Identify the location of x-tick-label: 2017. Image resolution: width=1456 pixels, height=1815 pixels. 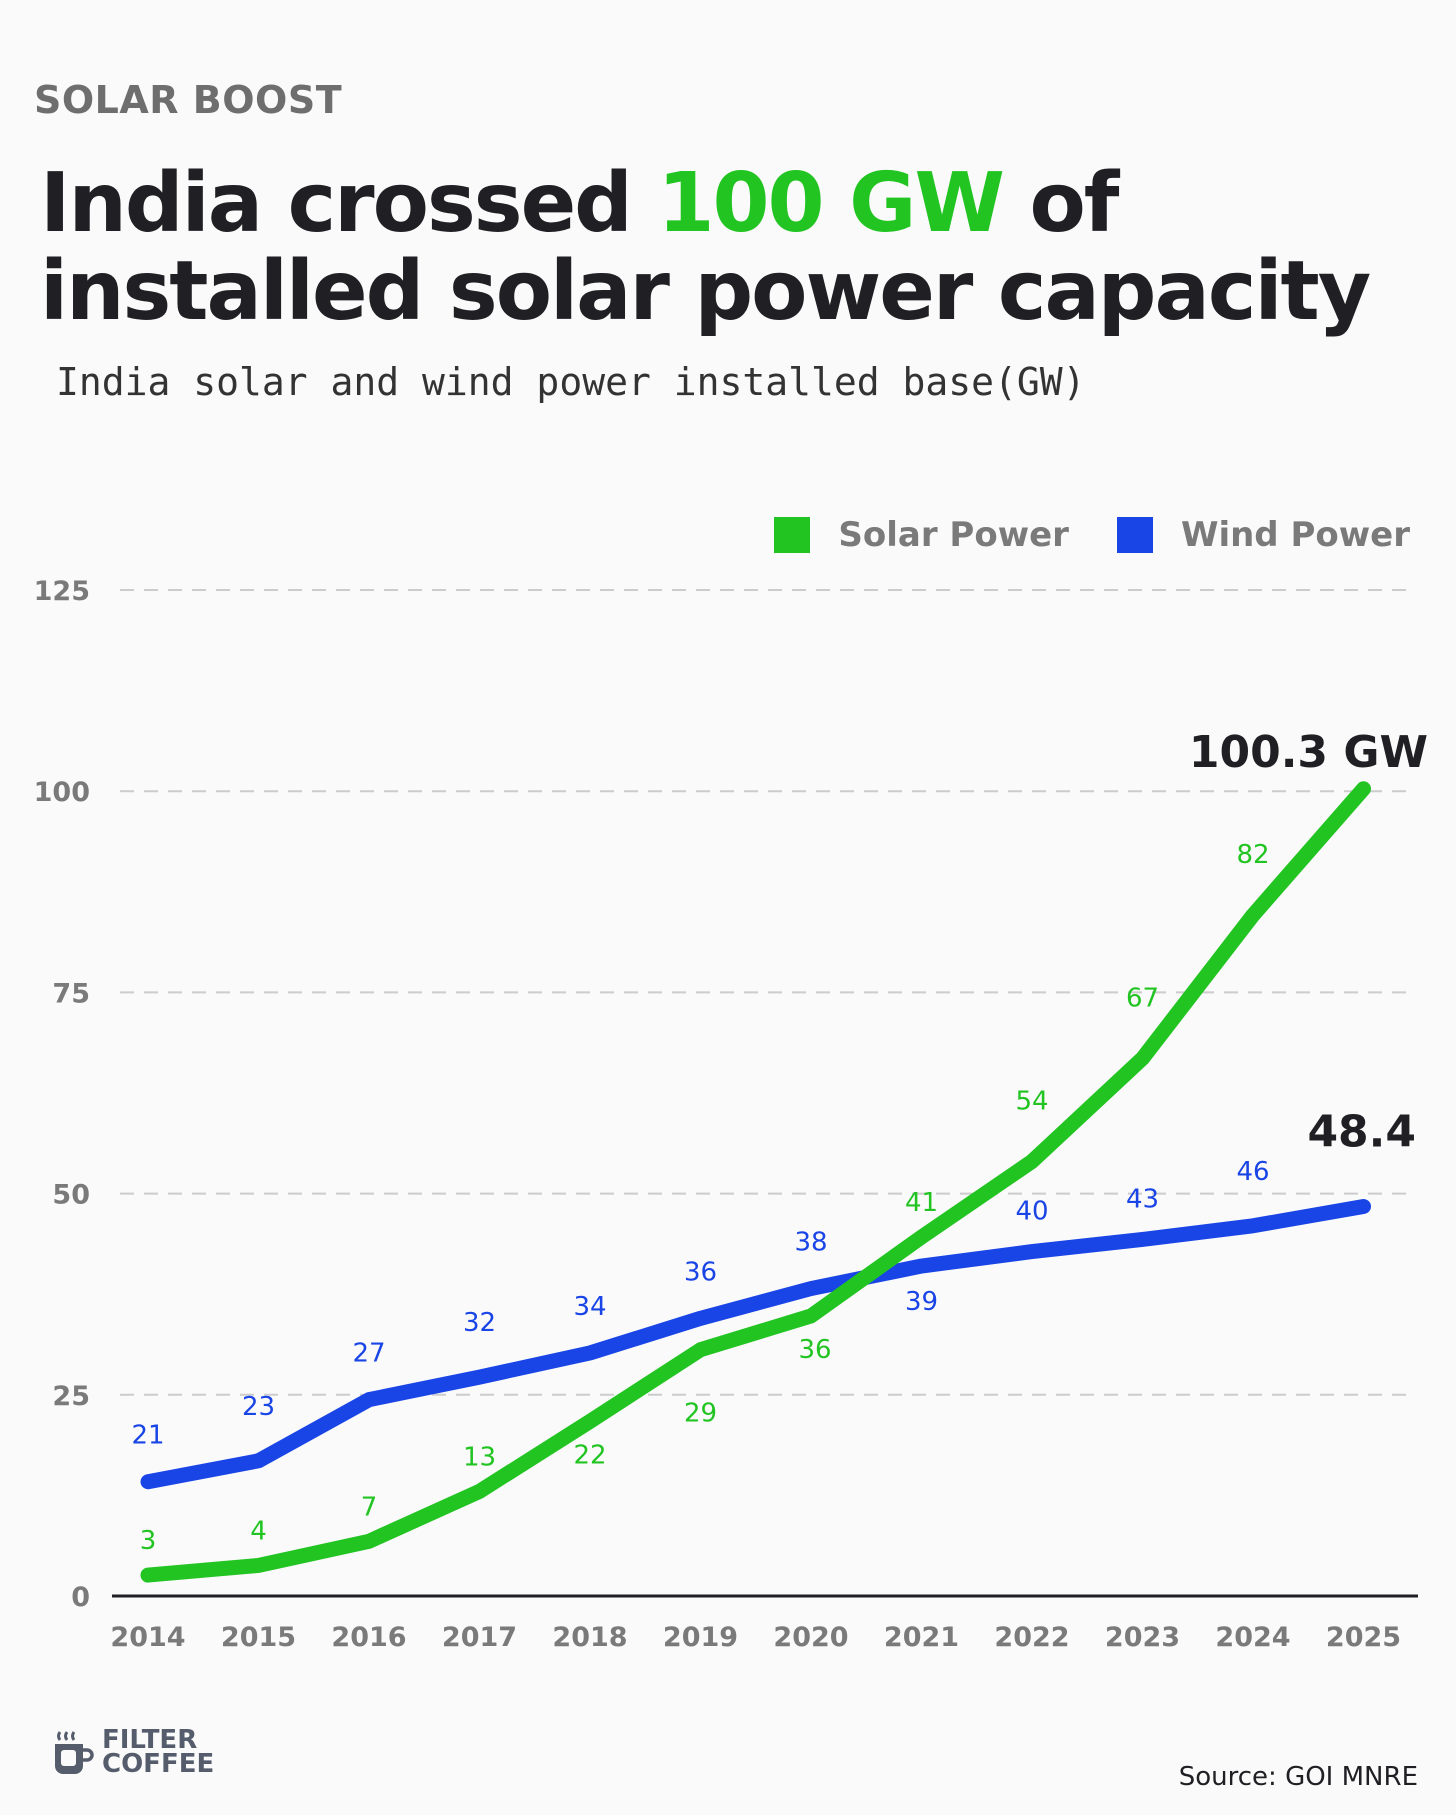
(479, 1637).